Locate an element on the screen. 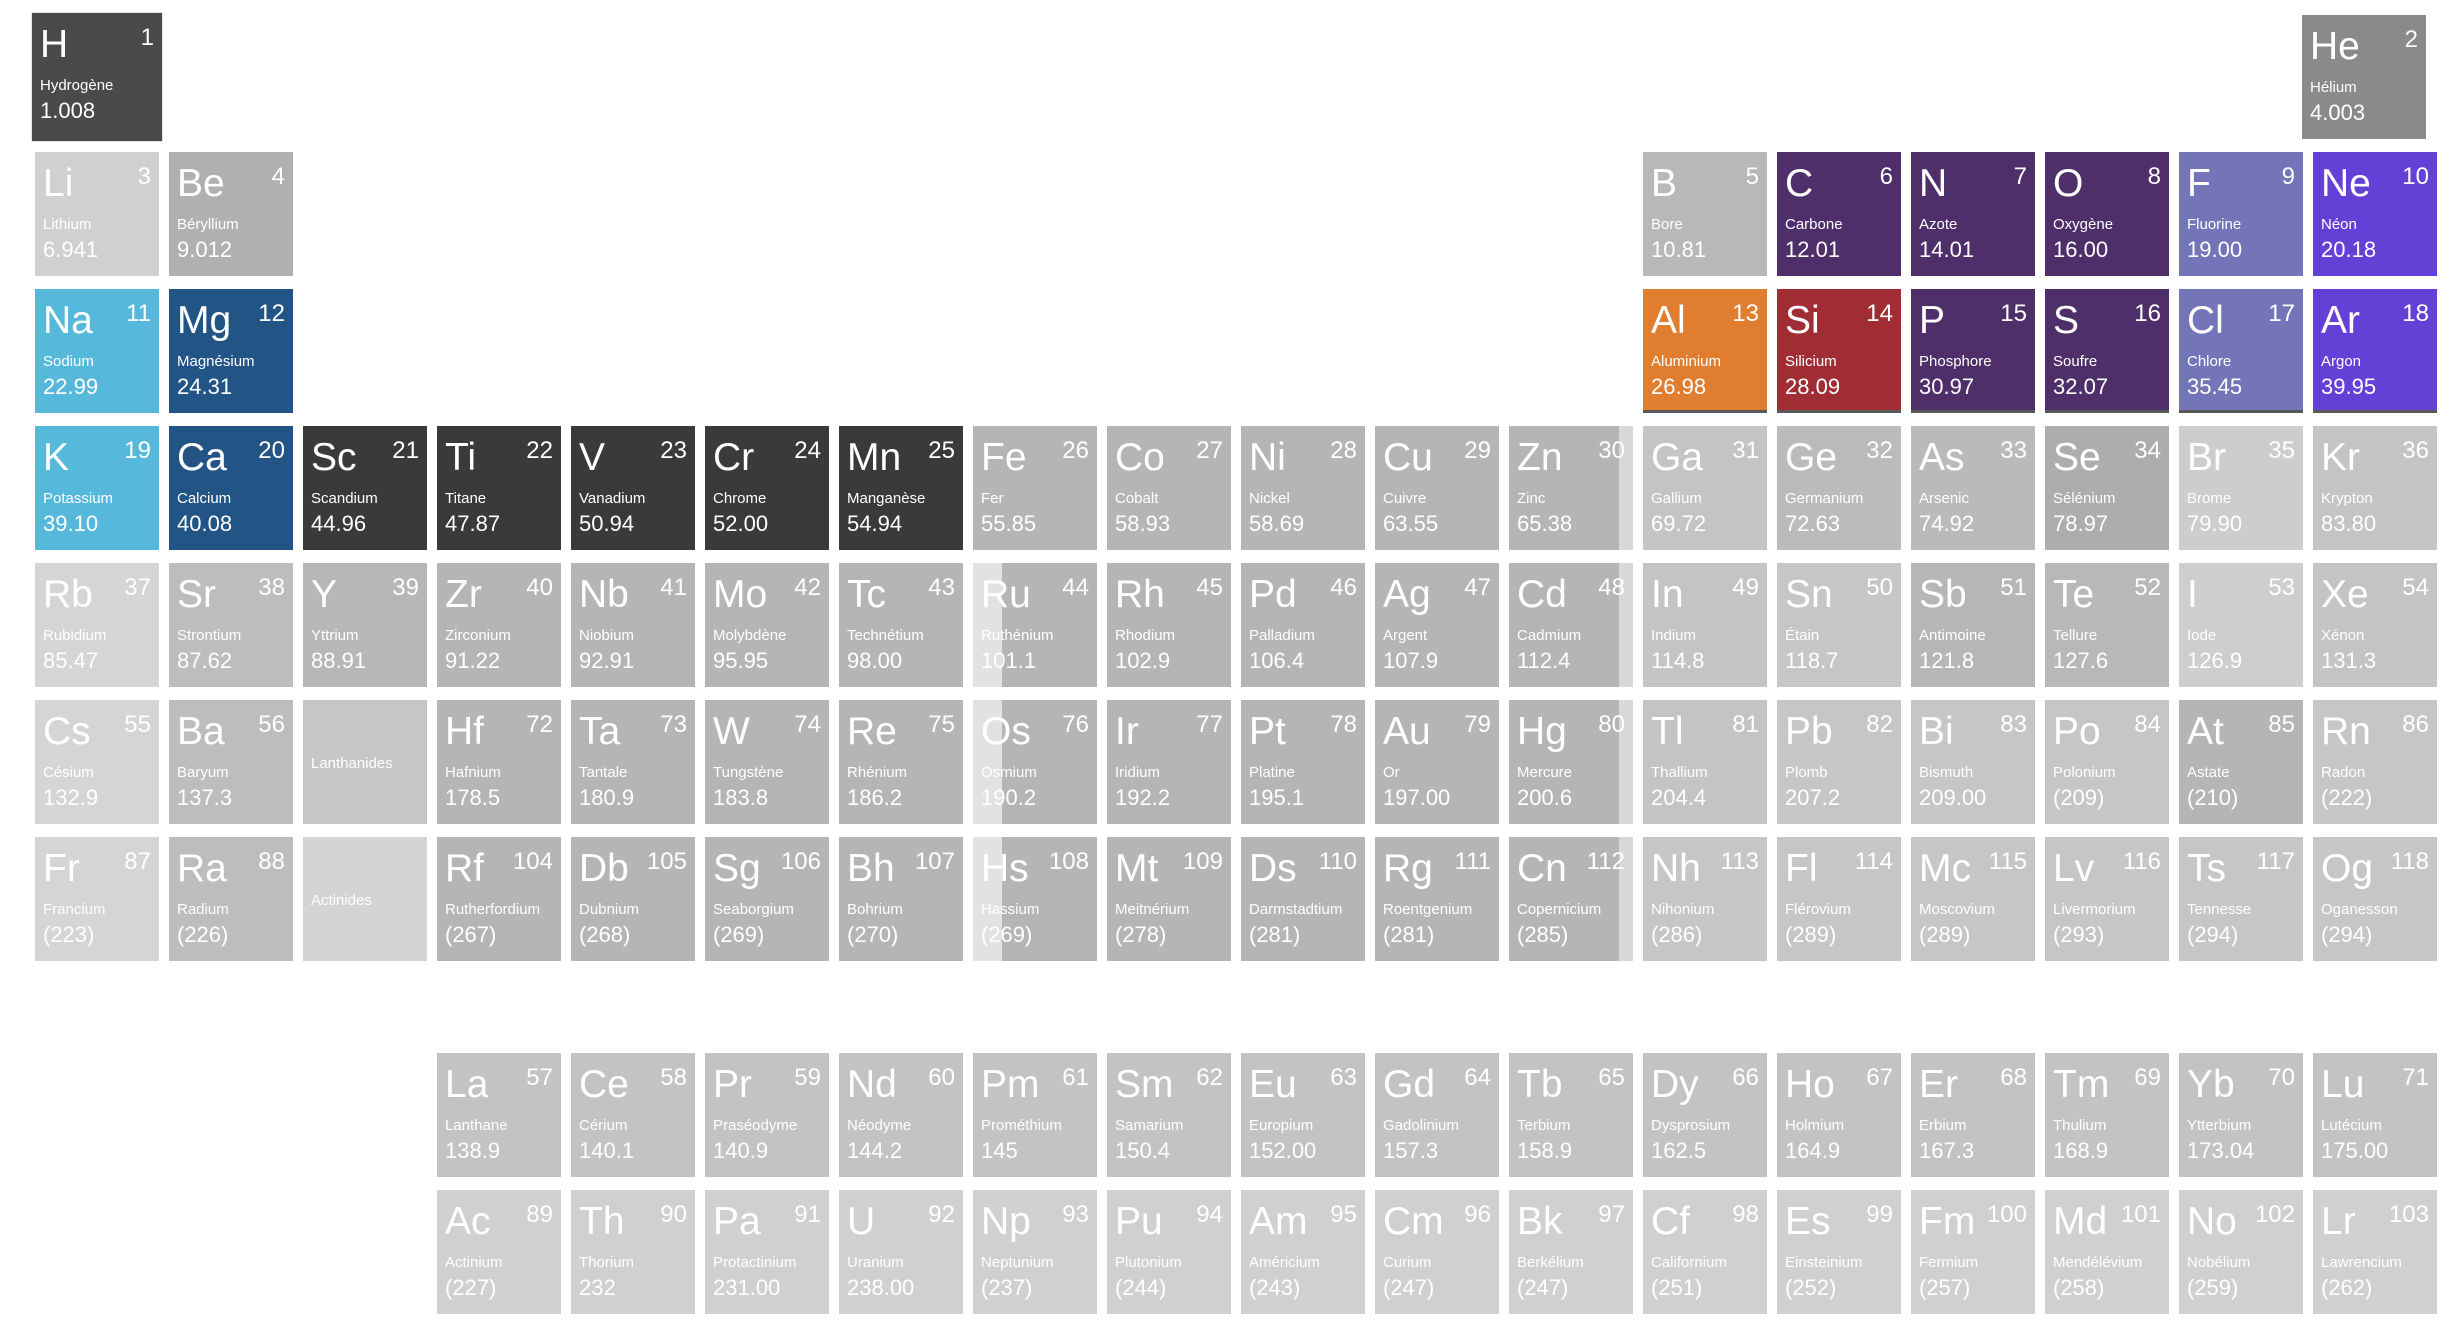 This screenshot has height=1332, width=2452. element-tile-te: Te 52 Tellure 127.6 is located at coordinates (2107, 625).